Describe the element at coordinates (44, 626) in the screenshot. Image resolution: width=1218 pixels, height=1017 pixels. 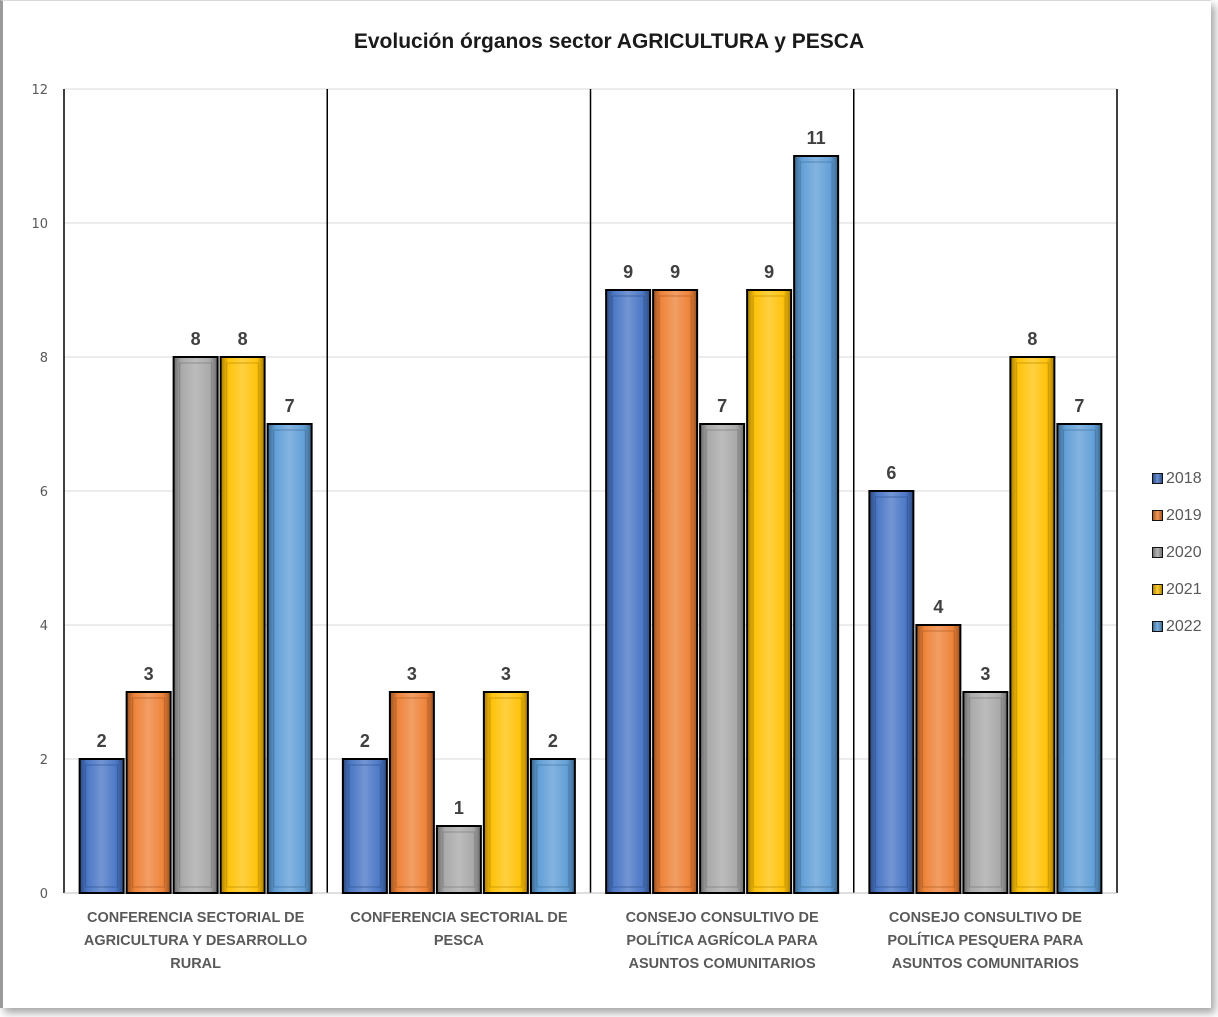
I see `y-tick-label: 4` at that location.